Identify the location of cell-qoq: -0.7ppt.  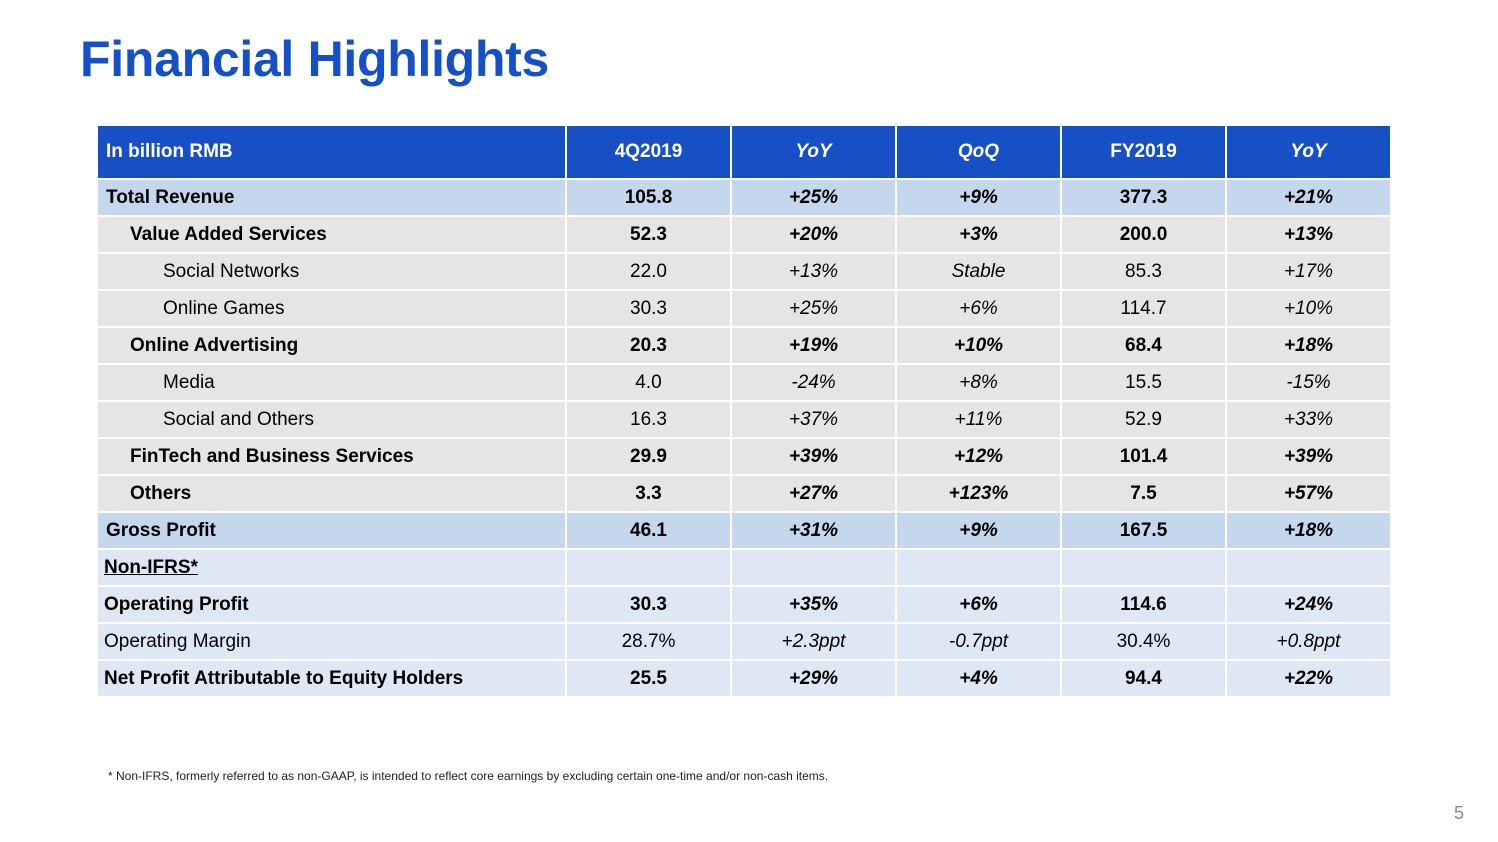
(978, 641).